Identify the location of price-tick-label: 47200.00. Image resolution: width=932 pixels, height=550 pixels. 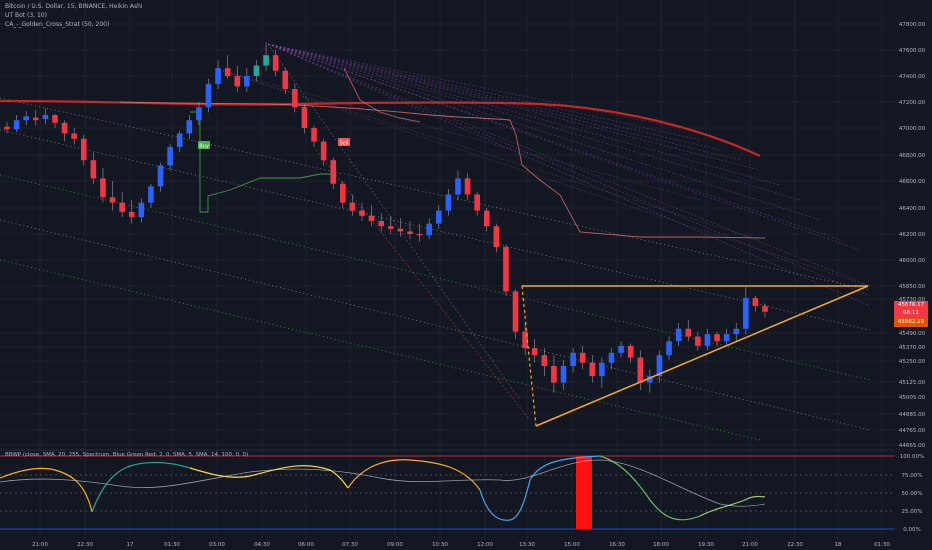
(912, 103).